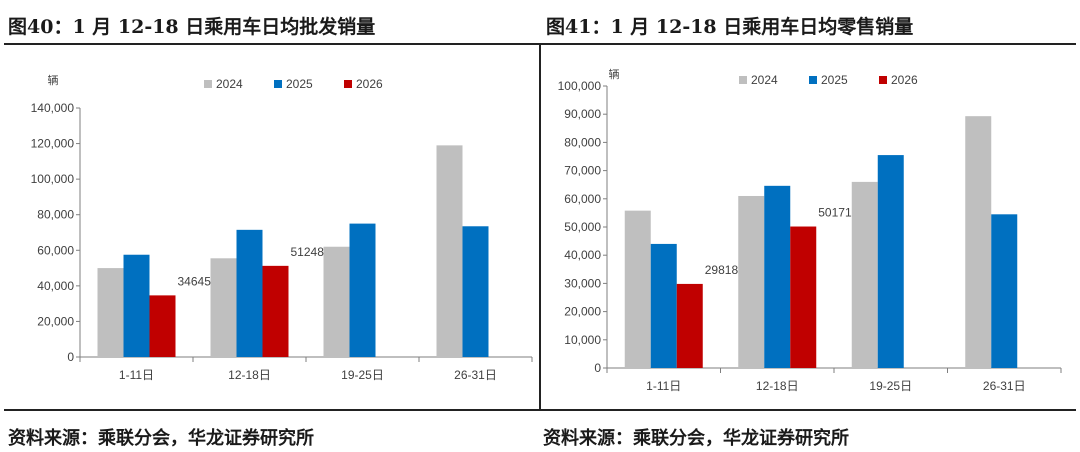 This screenshot has width=1080, height=452. Describe the element at coordinates (614, 74) in the screenshot. I see `right-unit-label: 辆` at that location.